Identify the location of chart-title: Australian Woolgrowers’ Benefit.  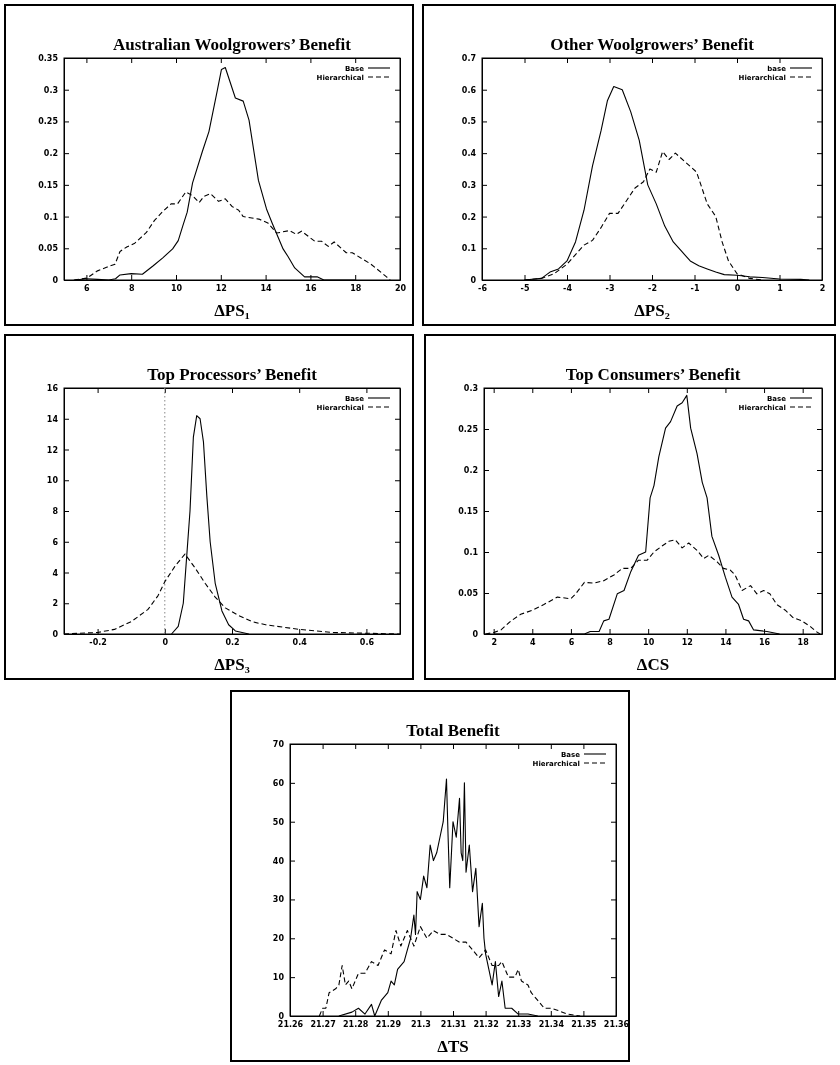
(232, 44).